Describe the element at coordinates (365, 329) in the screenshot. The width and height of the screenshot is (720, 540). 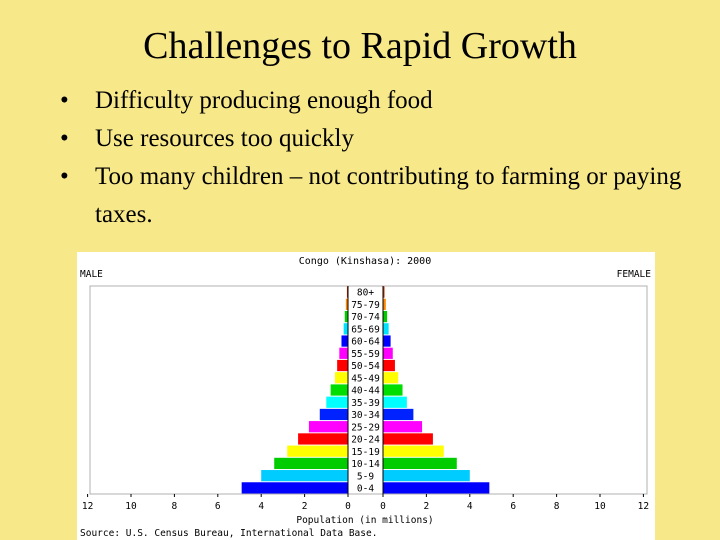
I see `age-group-label: 65-69` at that location.